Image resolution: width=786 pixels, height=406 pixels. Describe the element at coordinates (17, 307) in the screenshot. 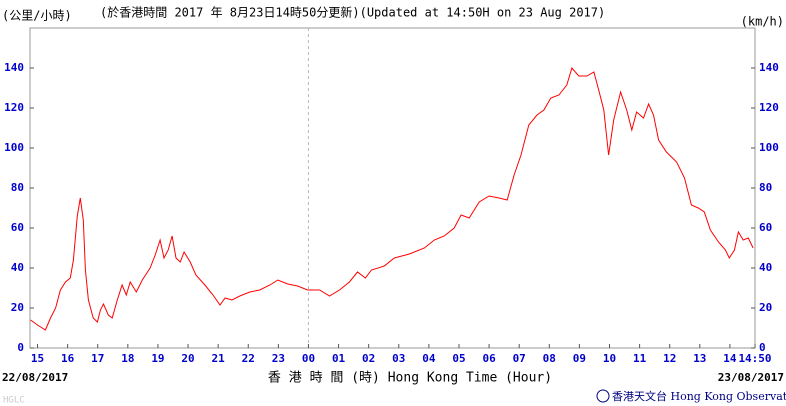

I see `y-tick-label: 20` at that location.